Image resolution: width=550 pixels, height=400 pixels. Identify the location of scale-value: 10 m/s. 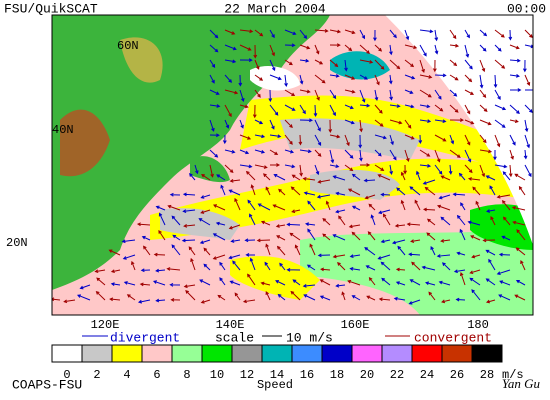
(309, 337).